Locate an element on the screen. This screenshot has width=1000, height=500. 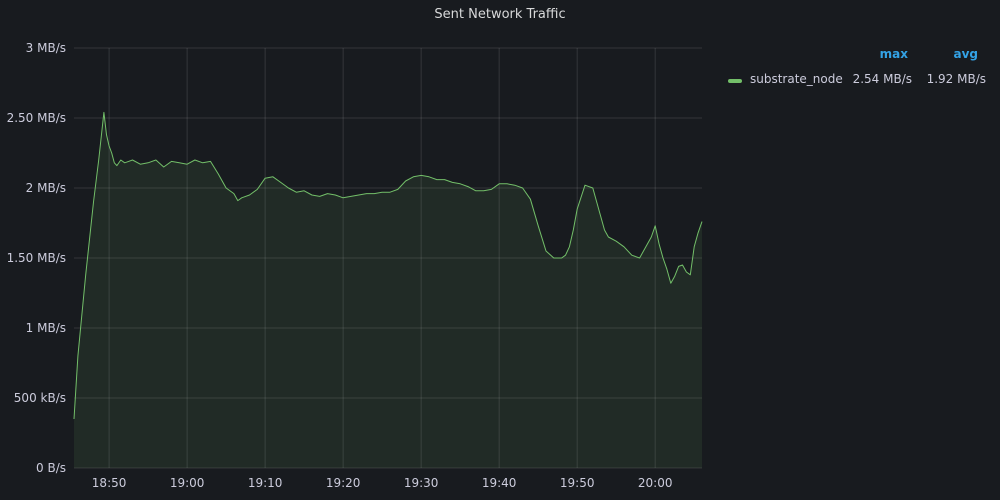
x-tick-label: 19:30 is located at coordinates (421, 483).